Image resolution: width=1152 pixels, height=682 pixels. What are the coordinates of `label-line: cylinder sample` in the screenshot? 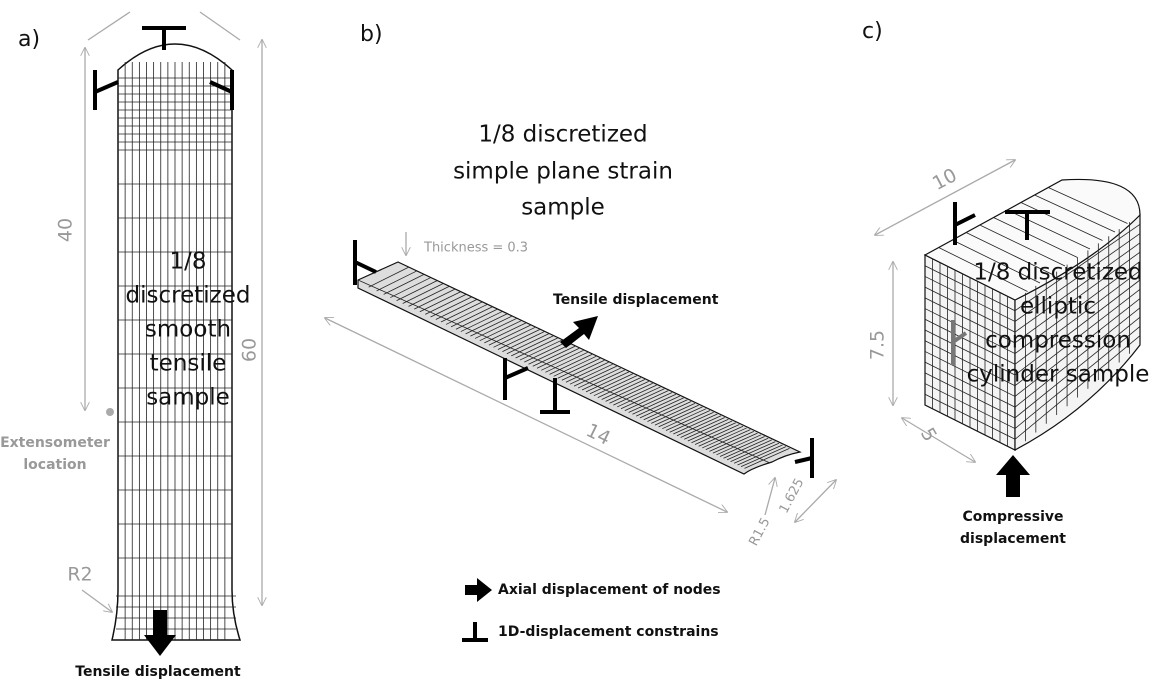 It's located at (1058, 375).